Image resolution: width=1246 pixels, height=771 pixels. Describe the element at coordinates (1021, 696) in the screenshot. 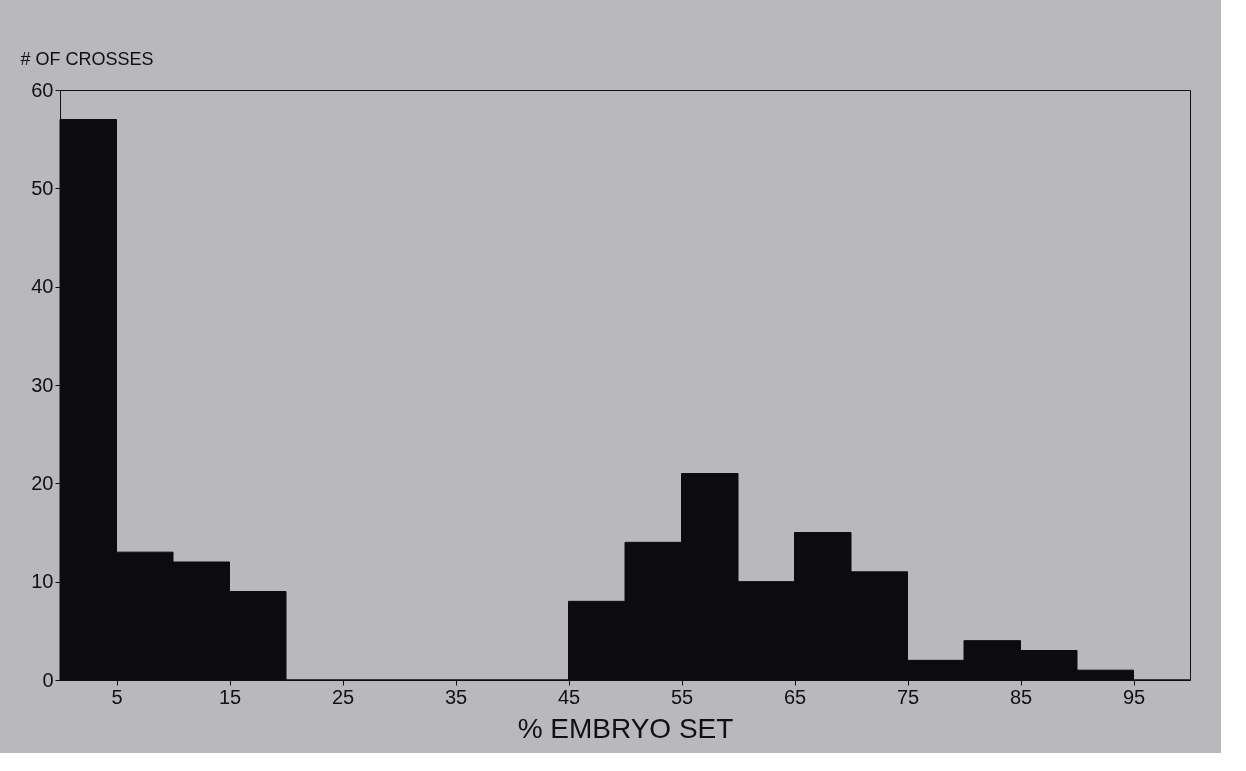

I see `x-tick-label: 85` at that location.